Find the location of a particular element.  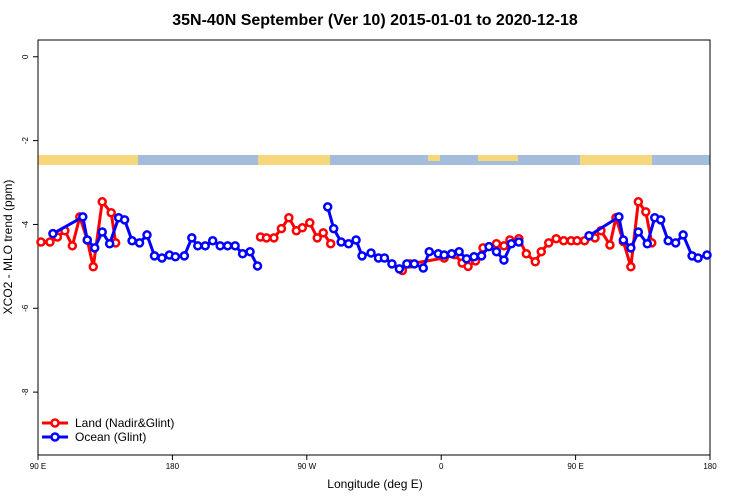

legend: Land (Nadir&Glint)Ocean (Glint) is located at coordinates (108, 430).